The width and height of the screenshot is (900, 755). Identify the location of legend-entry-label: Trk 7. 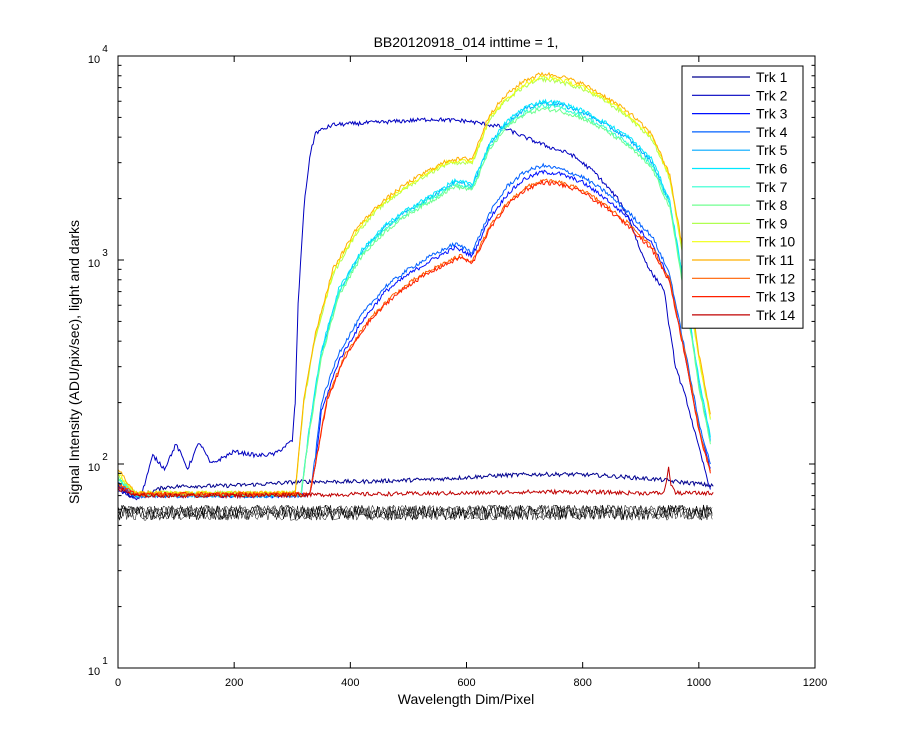
(772, 187).